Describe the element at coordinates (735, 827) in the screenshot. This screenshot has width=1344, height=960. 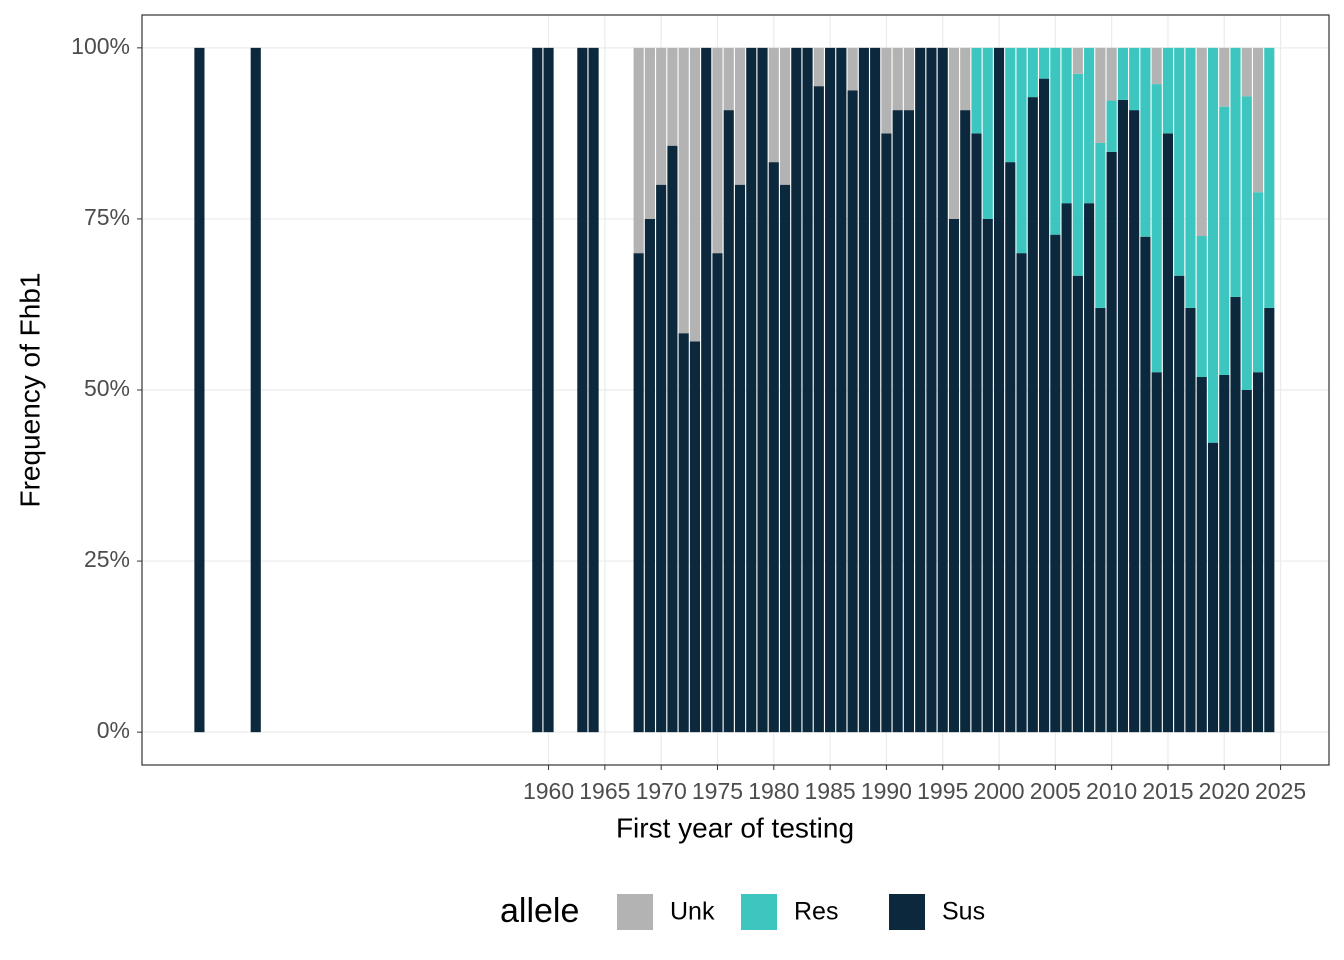
I see `x-axis-title: First year of testing` at that location.